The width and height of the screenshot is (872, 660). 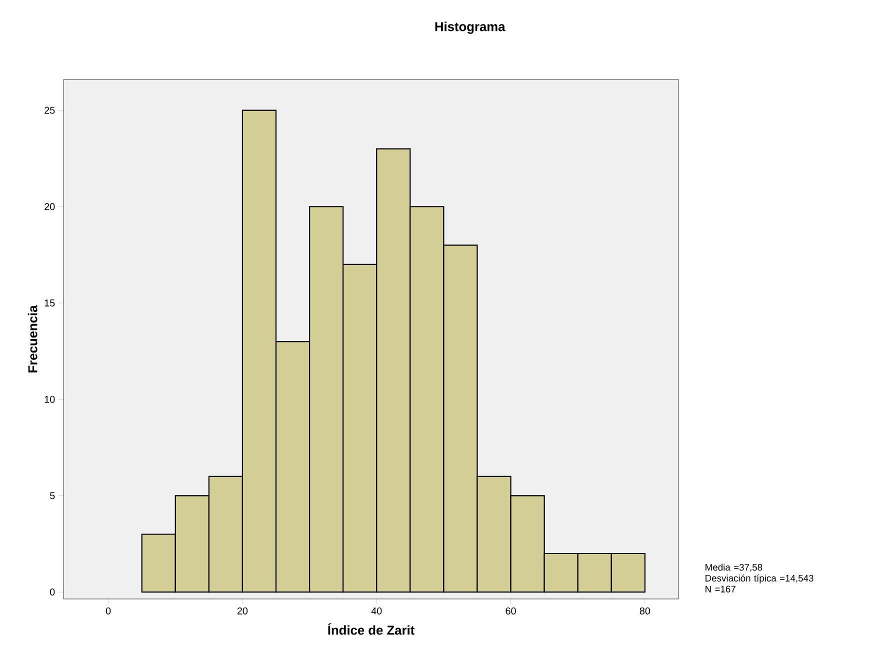 What do you see at coordinates (49, 400) in the screenshot?
I see `y-tick-label: 10` at bounding box center [49, 400].